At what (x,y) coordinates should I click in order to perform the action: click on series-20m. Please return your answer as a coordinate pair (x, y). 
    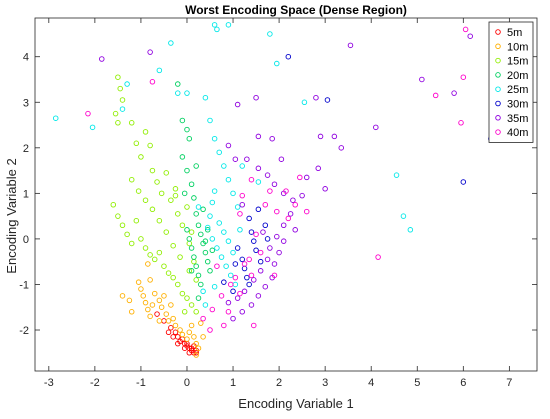
    Looking at the image, I should click on (195, 191).